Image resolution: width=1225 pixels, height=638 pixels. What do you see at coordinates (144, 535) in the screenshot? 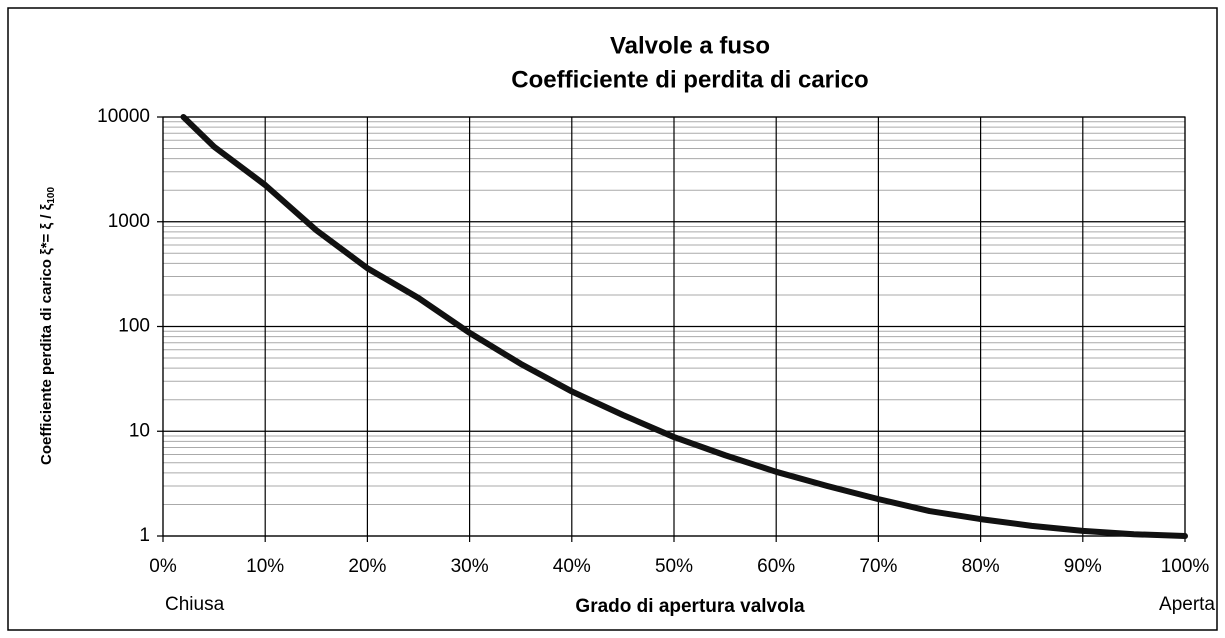
I see `y-tick-label: 1` at bounding box center [144, 535].